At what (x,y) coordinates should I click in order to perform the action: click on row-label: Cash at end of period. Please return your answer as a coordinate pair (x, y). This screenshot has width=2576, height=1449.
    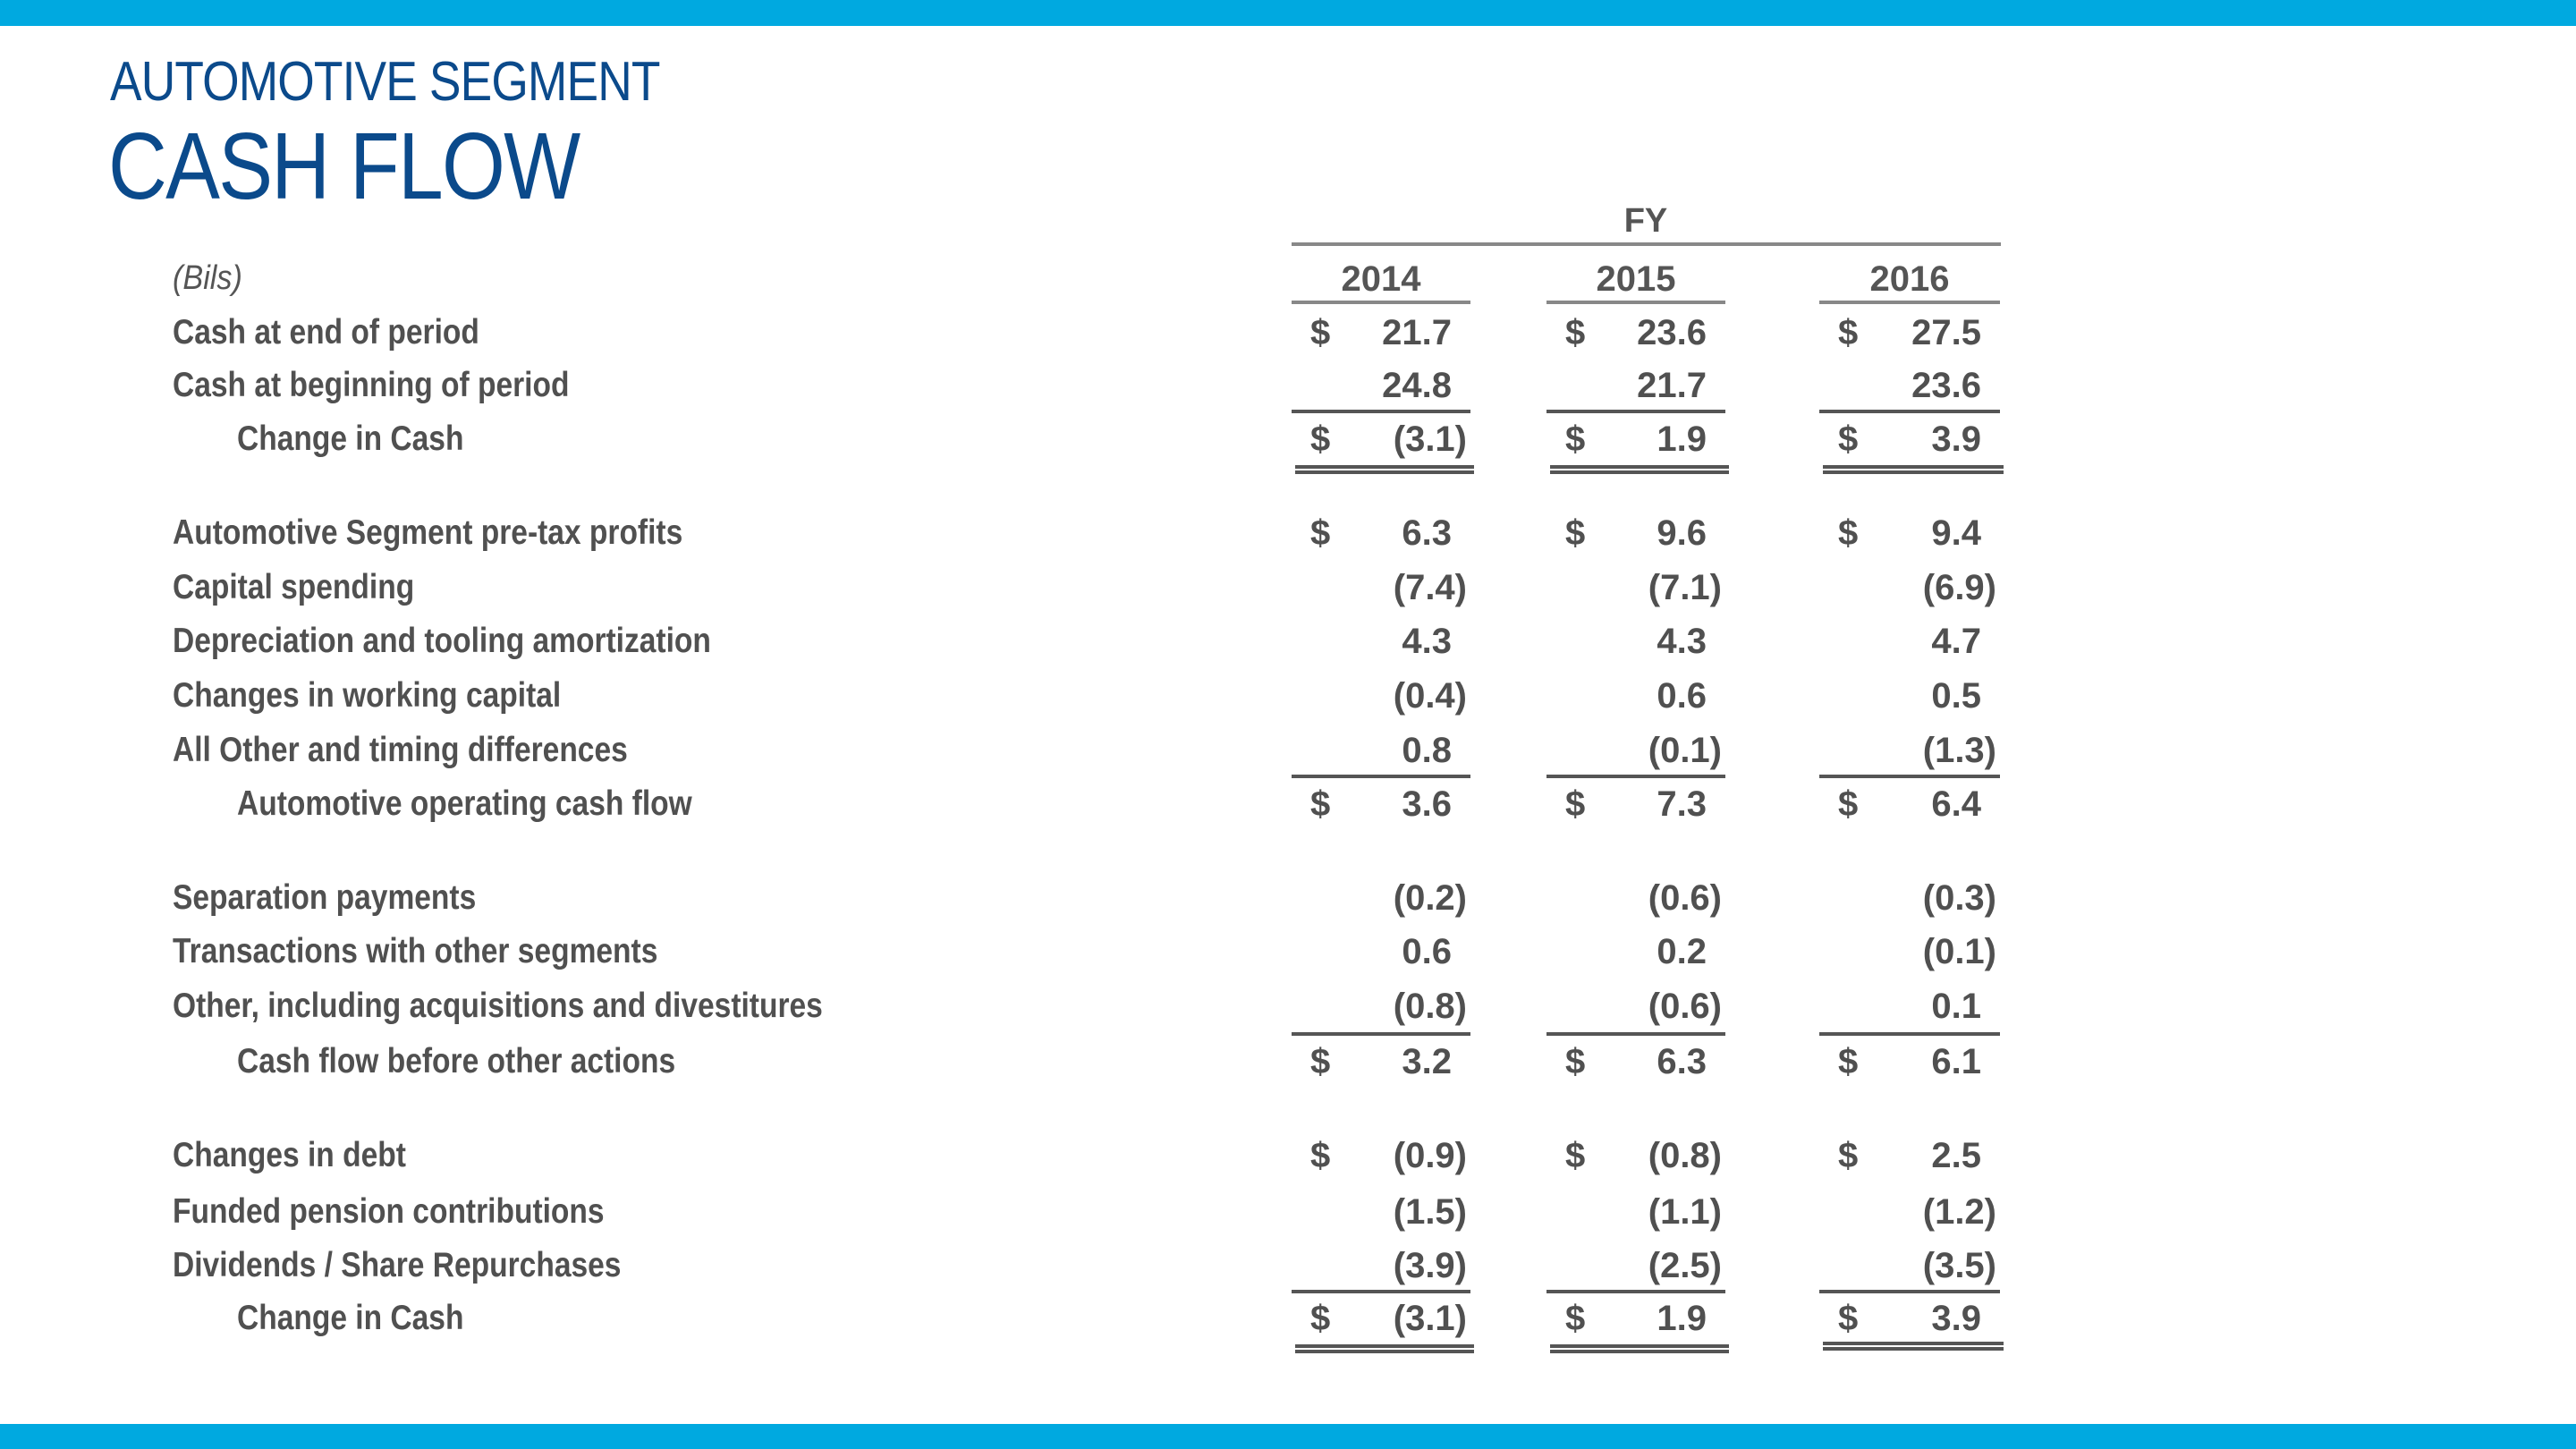
    Looking at the image, I should click on (326, 332).